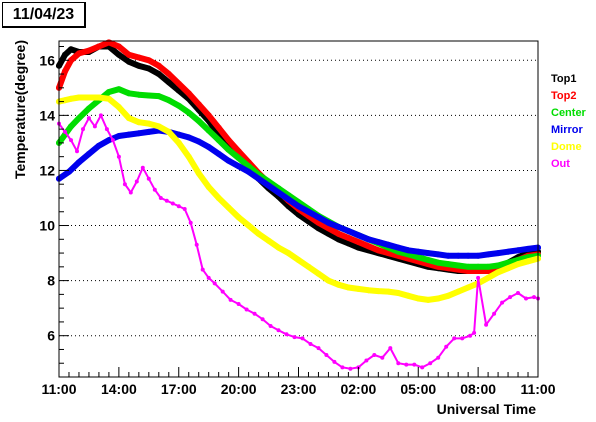 The width and height of the screenshot is (596, 422). I want to click on x-tick-label: 20:00, so click(239, 389).